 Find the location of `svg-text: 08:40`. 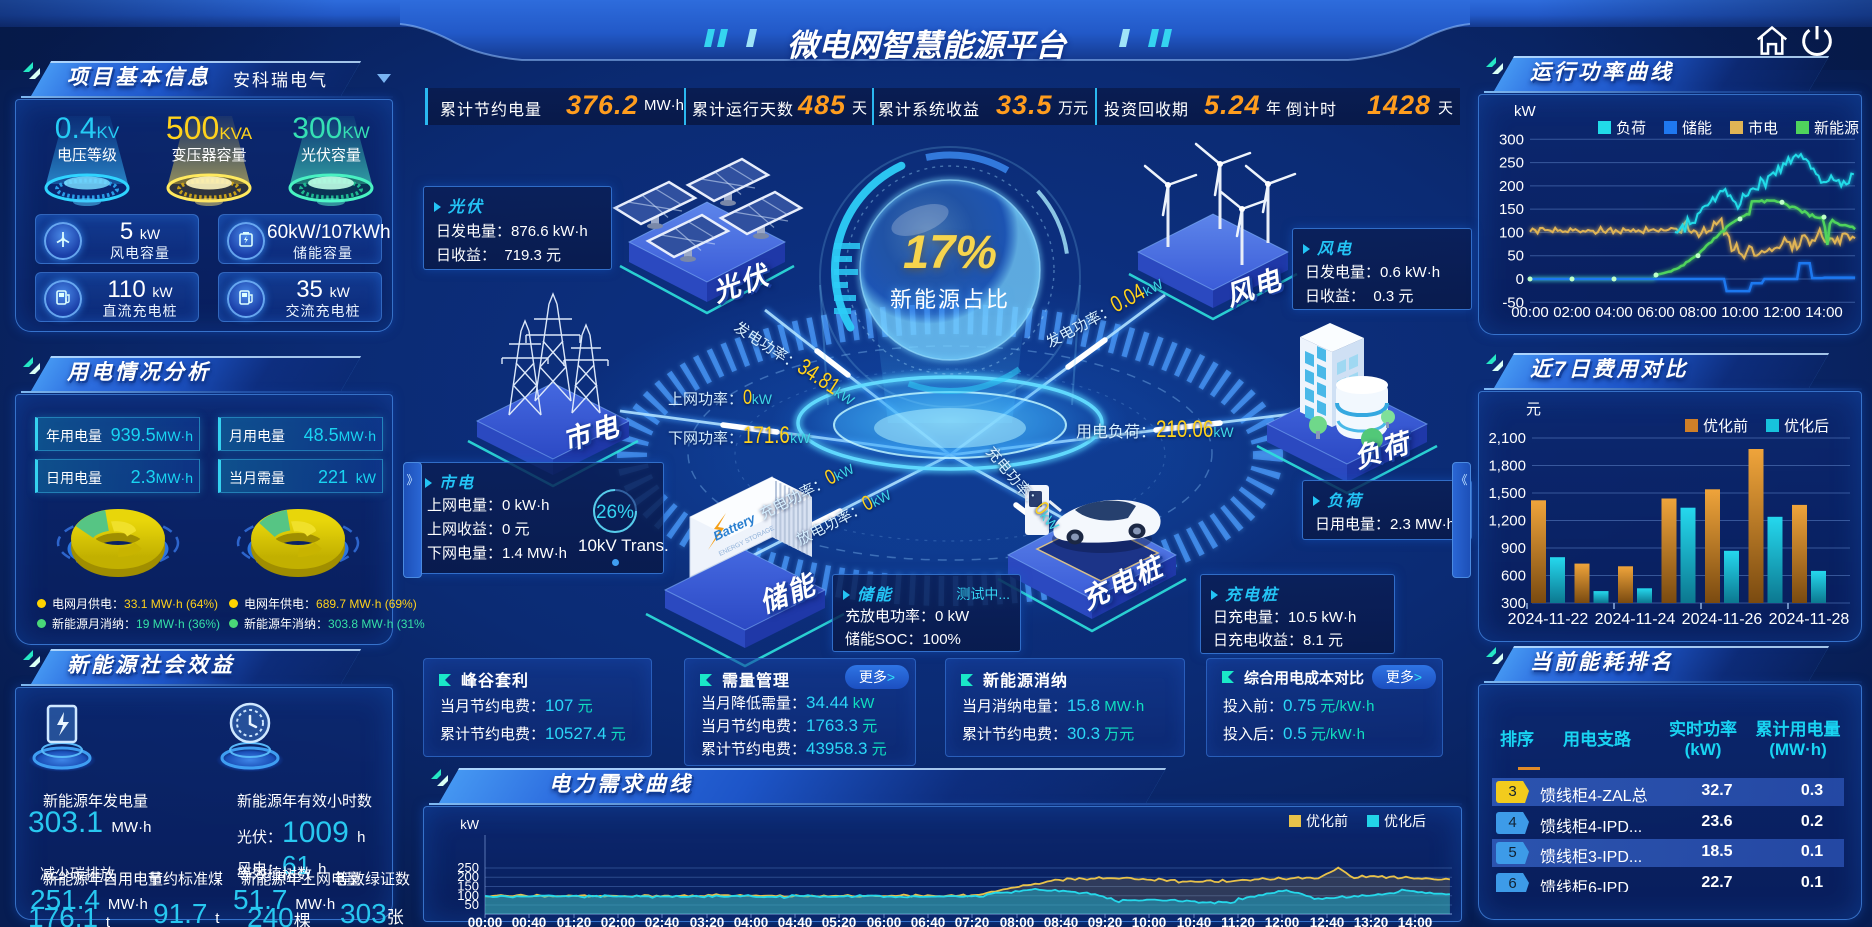

svg-text: 08:40 is located at coordinates (1061, 921).